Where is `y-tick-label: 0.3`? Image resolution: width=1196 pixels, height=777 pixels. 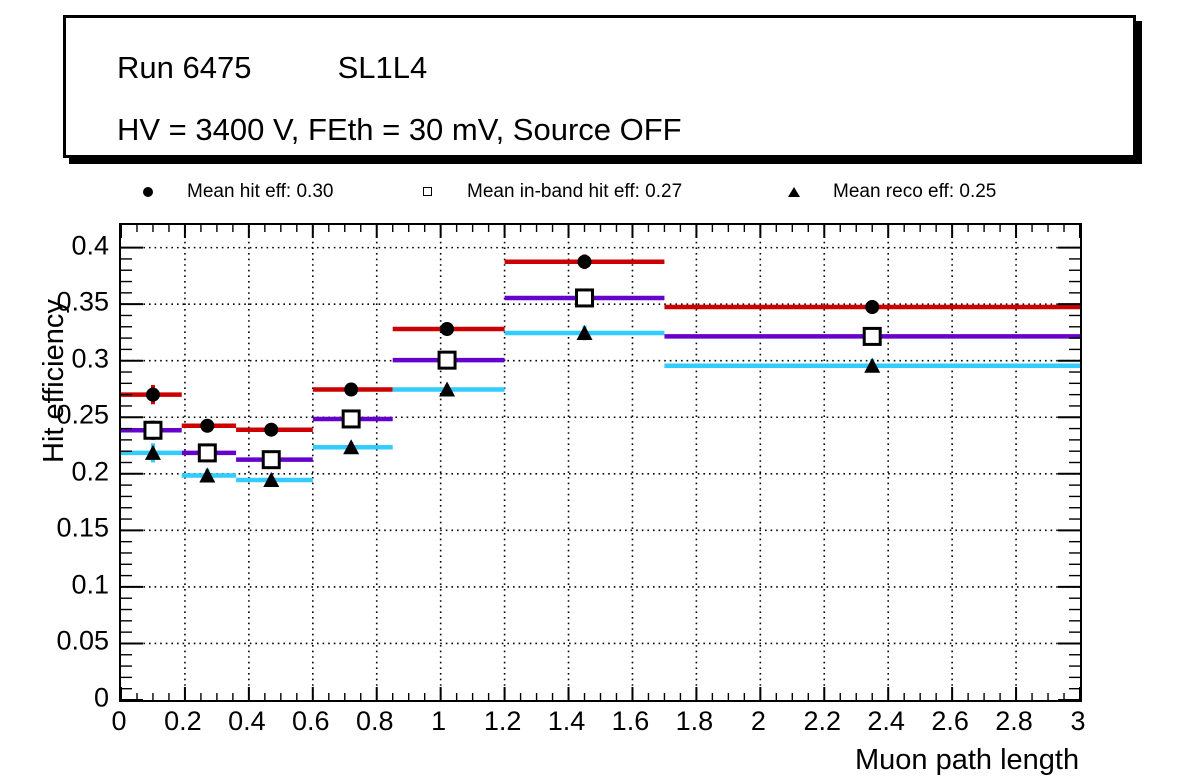
y-tick-label: 0.3 is located at coordinates (90, 358).